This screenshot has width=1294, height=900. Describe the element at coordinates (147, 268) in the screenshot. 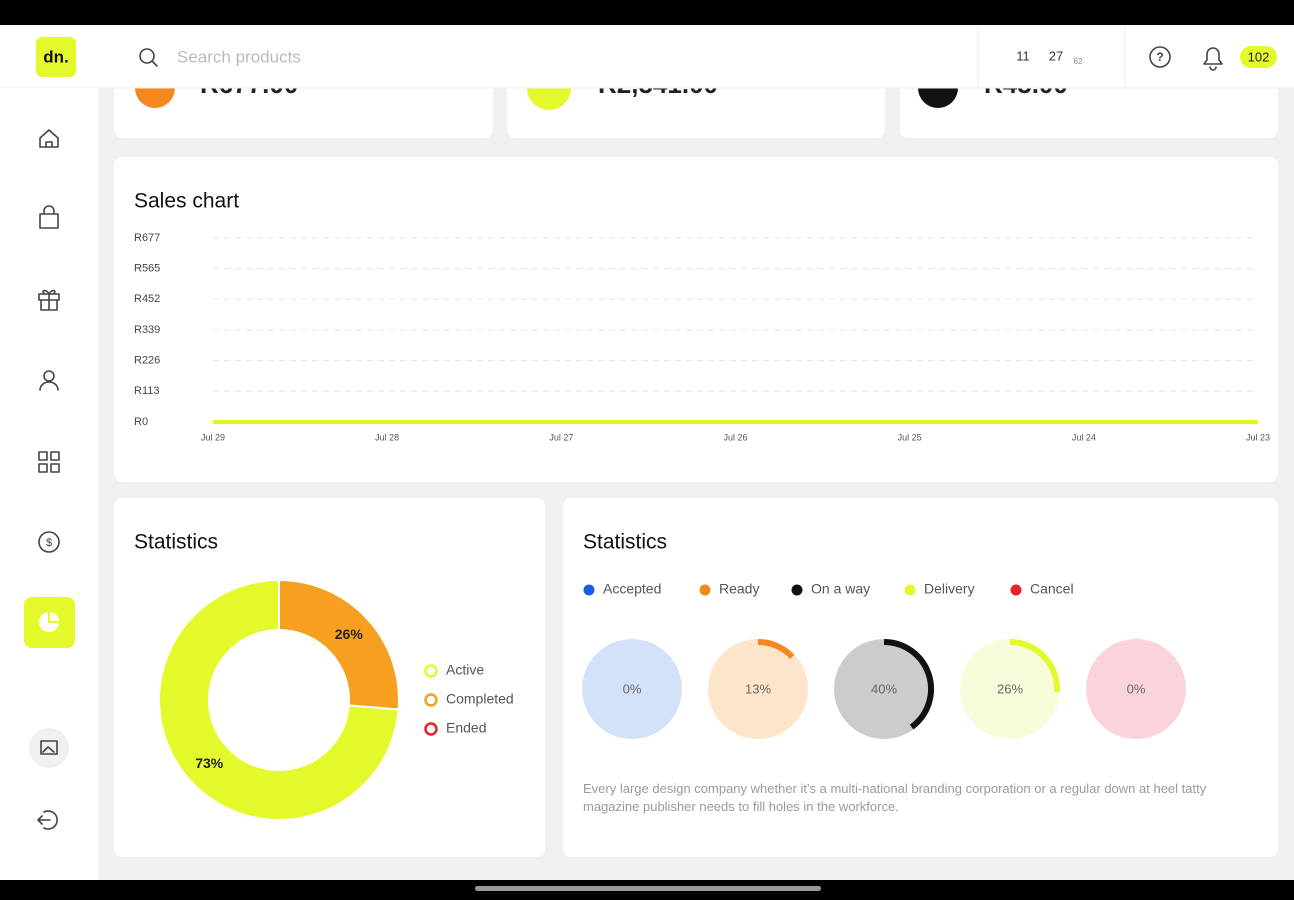

I see `y-tick-label: R565` at that location.